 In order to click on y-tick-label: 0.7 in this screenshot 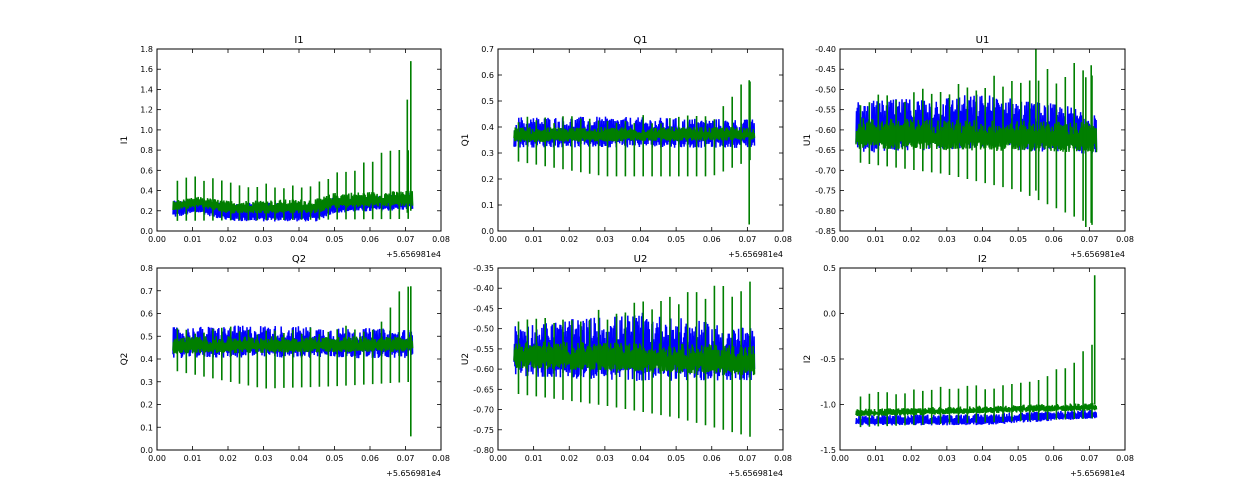, I will do `click(487, 49)`.